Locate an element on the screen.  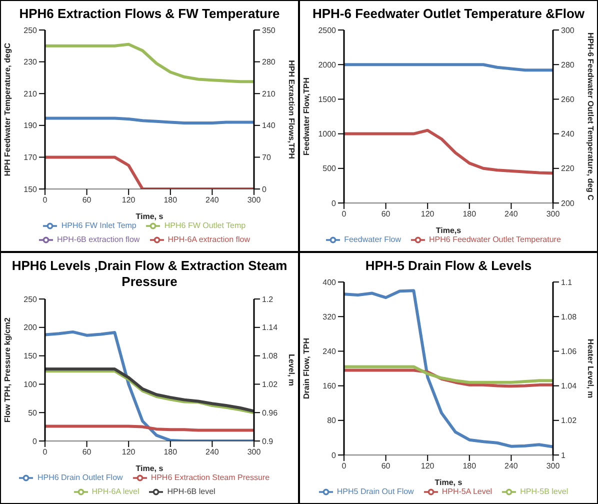
y2-tick-label: 0.9 is located at coordinates (268, 441).